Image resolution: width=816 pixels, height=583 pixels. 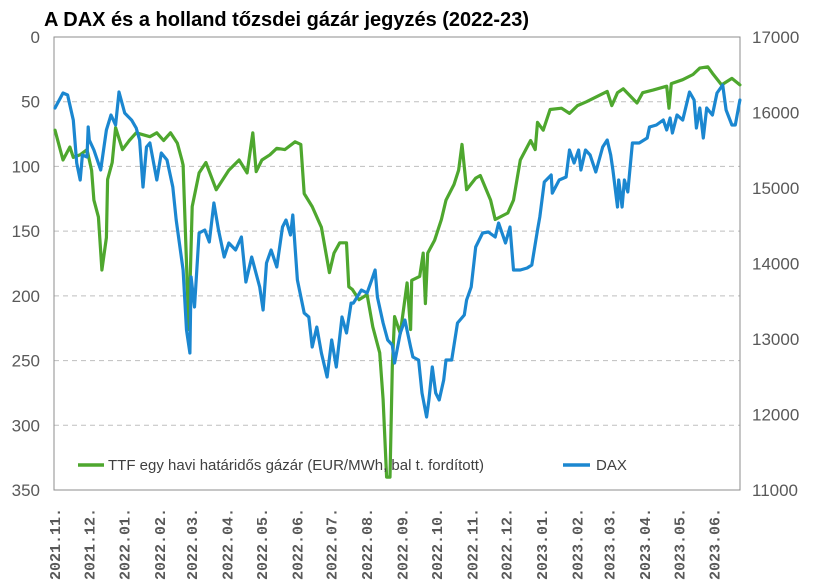 What do you see at coordinates (473, 544) in the screenshot?
I see `x-axis-tick-label: 2022.11.` at bounding box center [473, 544].